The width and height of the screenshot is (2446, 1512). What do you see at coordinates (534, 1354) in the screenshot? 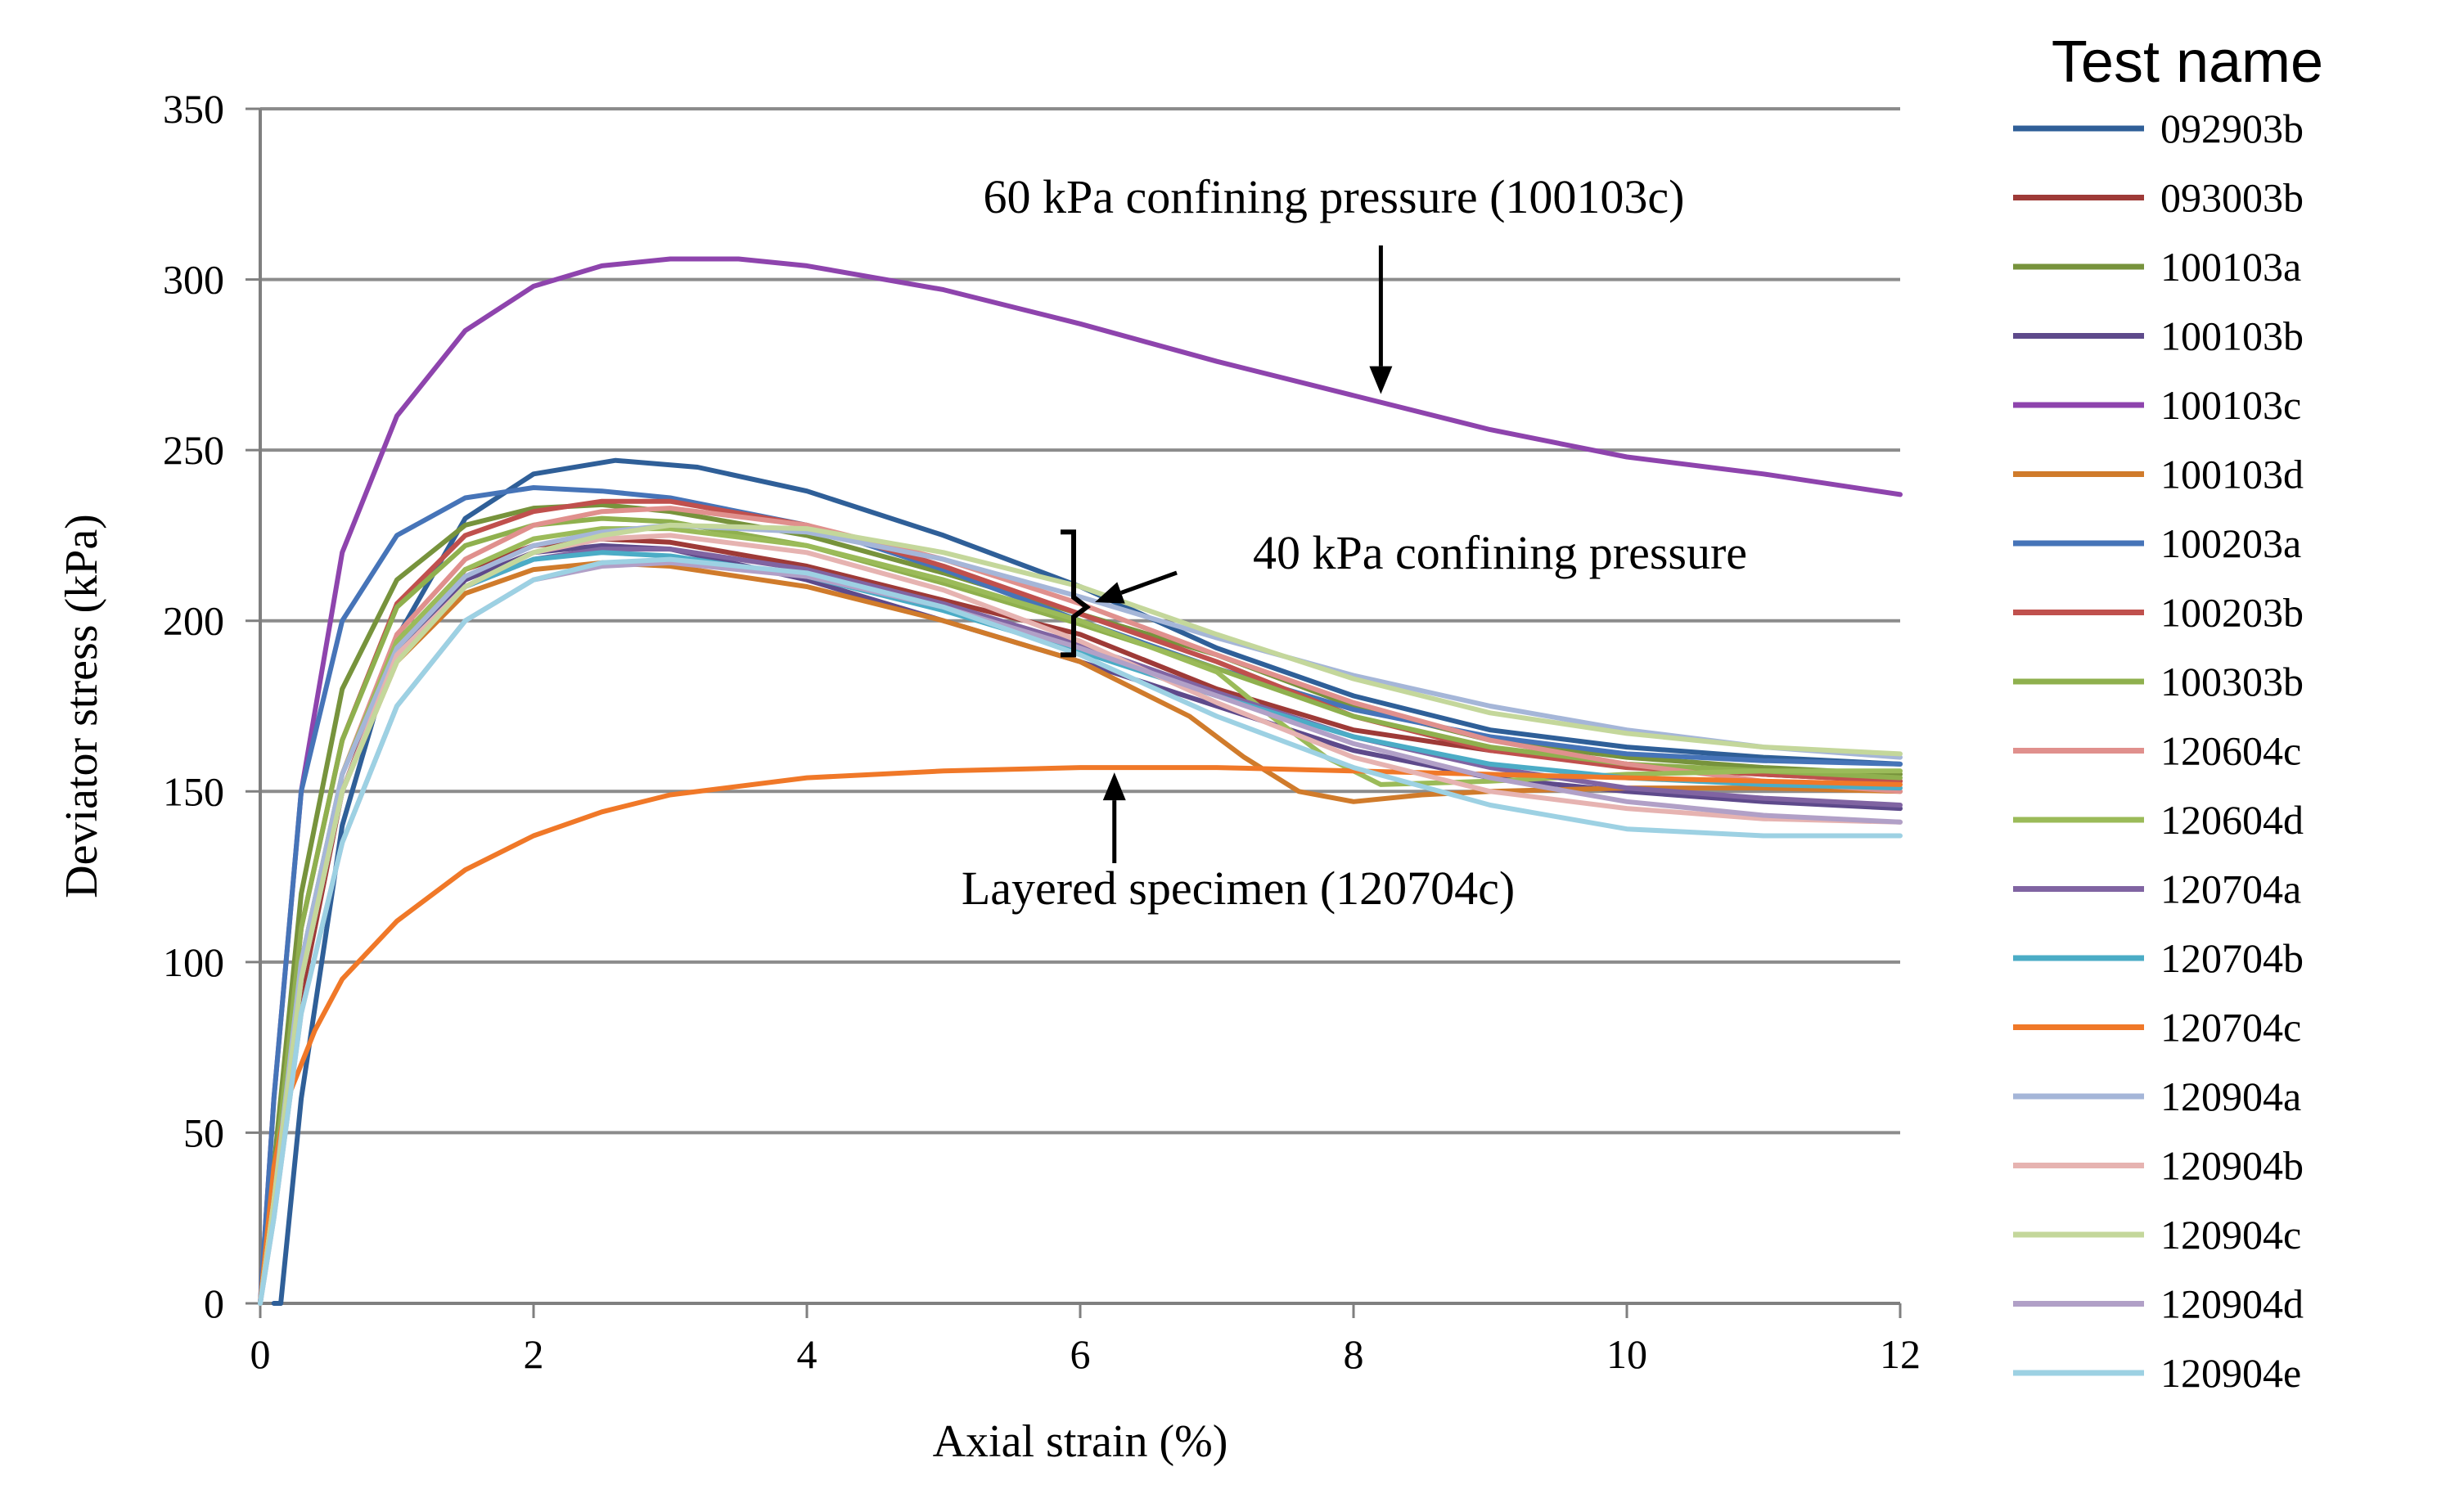
I see `x-tick-label: 2` at bounding box center [534, 1354].